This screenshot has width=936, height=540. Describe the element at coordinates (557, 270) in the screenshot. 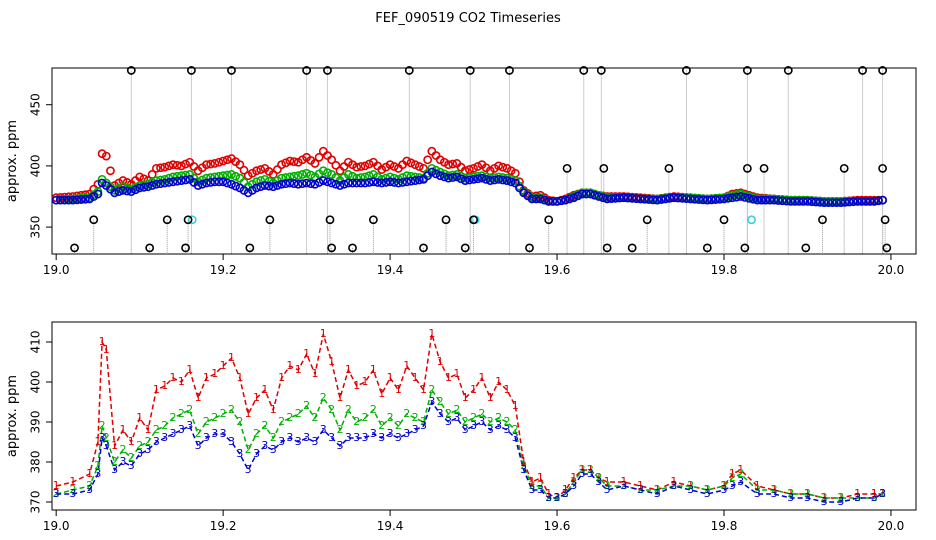

I see `top-x-tick-label: 19.6` at that location.